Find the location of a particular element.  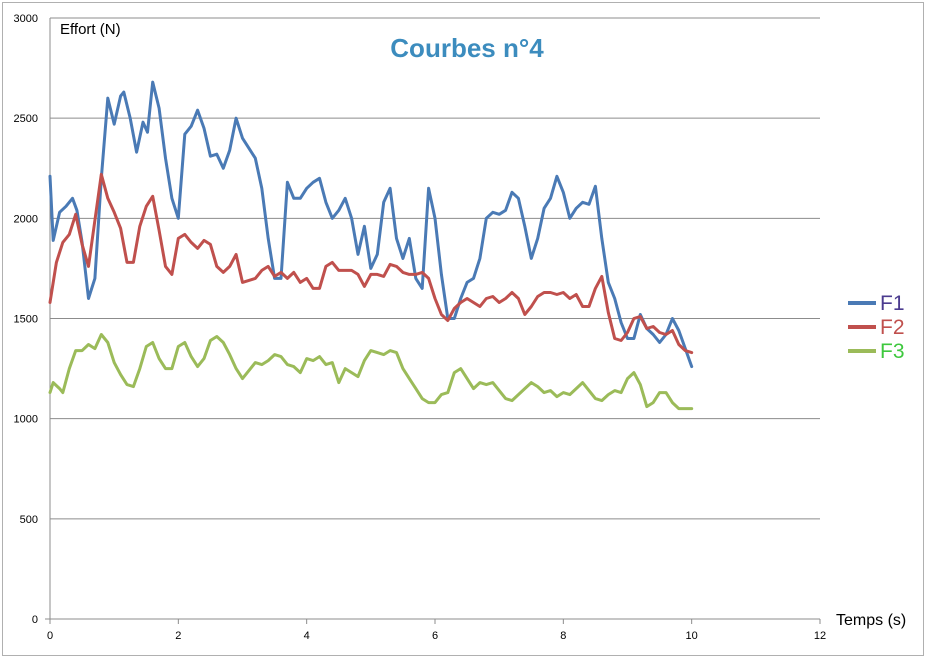

y-tick-label: 0 is located at coordinates (35, 620).